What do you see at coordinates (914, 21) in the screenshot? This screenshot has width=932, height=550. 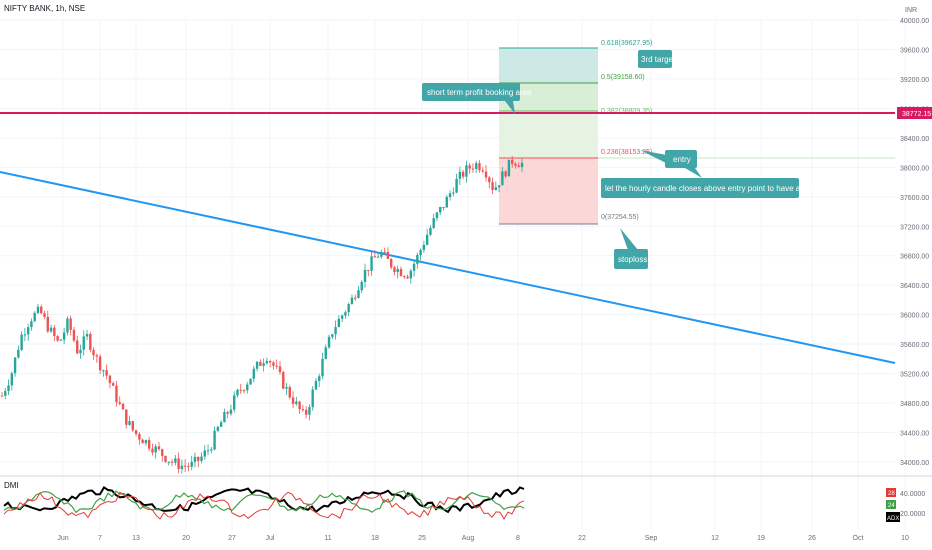 I see `price-tick-label: 40000.00` at bounding box center [914, 21].